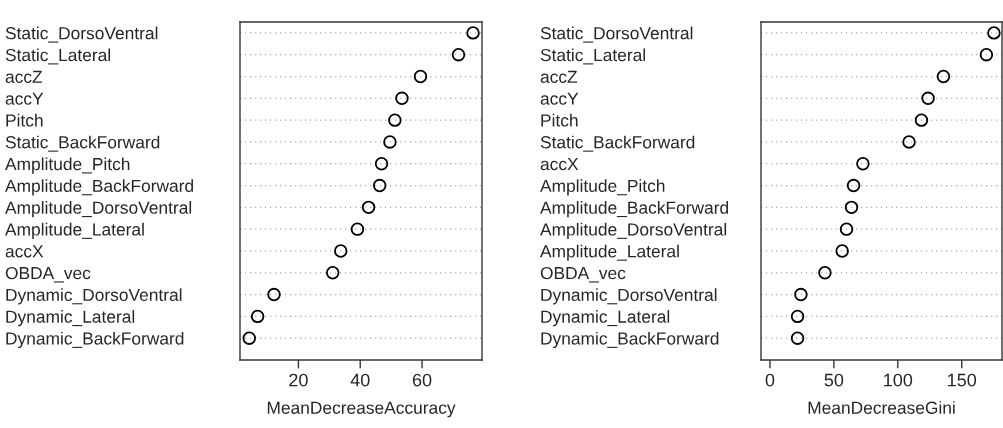 Image resolution: width=1003 pixels, height=428 pixels. What do you see at coordinates (361, 409) in the screenshot?
I see `x-axis-title: MeanDecreaseAccuracy` at bounding box center [361, 409].